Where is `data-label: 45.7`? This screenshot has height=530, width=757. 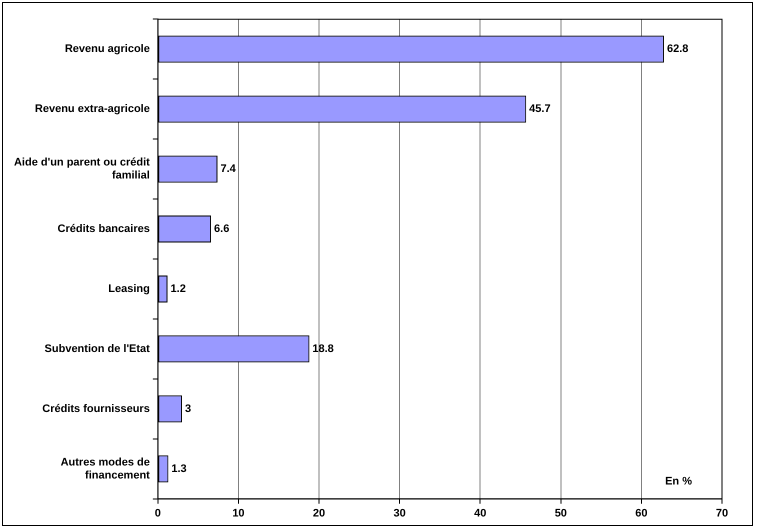 data-label: 45.7 is located at coordinates (540, 109).